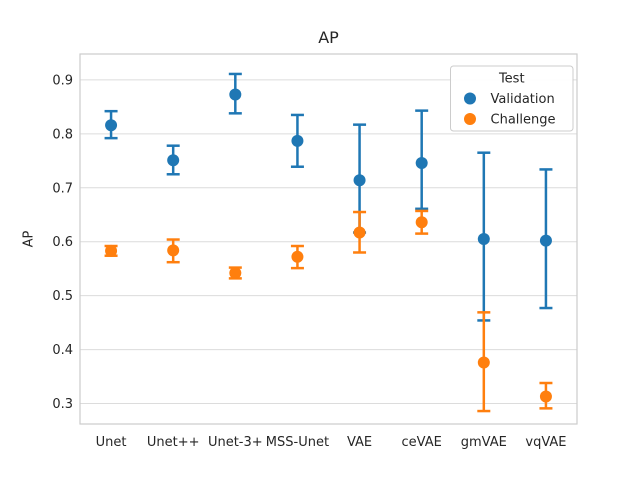 This screenshot has height=480, width=640. I want to click on x-tick-label: Unet, so click(111, 442).